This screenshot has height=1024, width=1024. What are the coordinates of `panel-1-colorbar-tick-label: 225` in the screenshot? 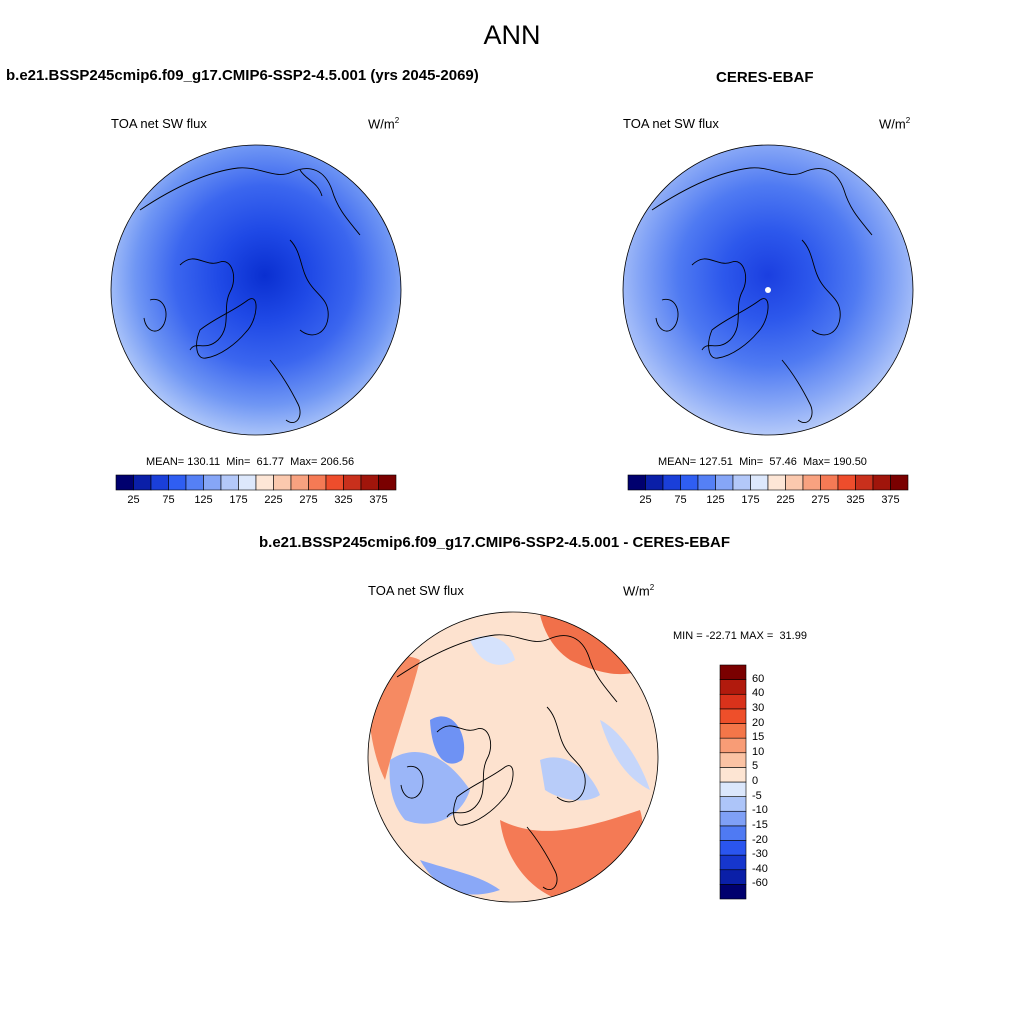 It's located at (273, 500).